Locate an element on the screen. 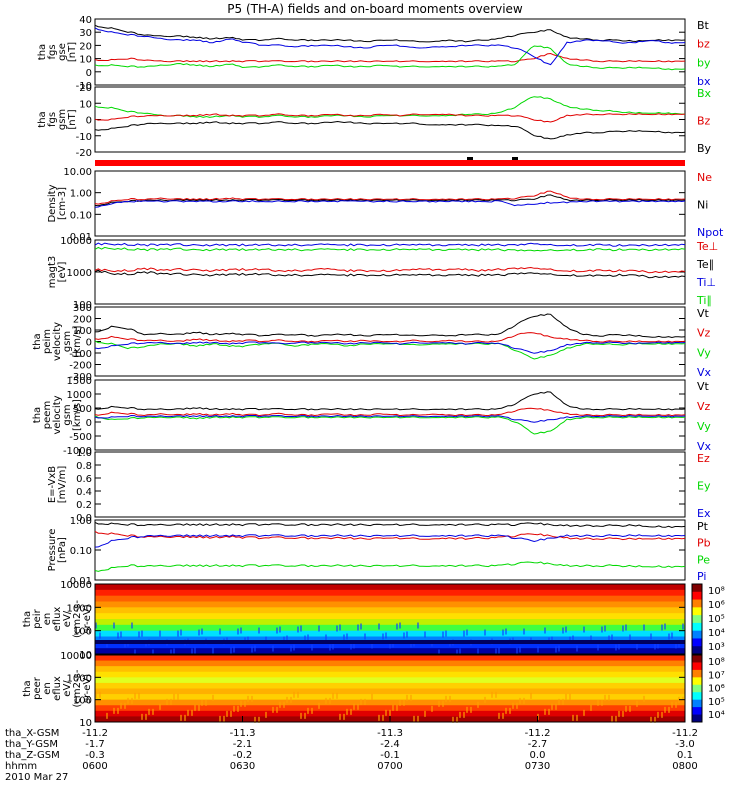 This screenshot has height=800, width=750. y-tick-label: 200 is located at coordinates (82, 320).